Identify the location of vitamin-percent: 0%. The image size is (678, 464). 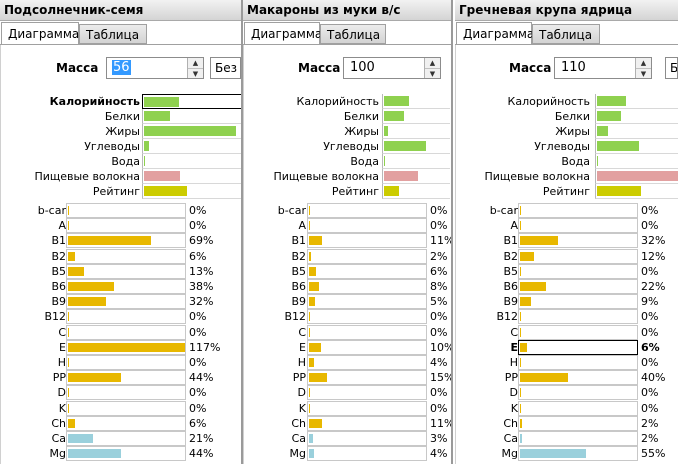
(650, 210).